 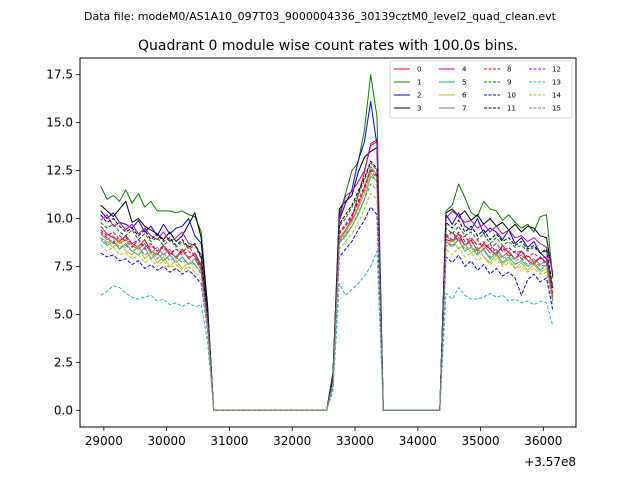 What do you see at coordinates (556, 70) in the screenshot?
I see `legend-label-12: 12` at bounding box center [556, 70].